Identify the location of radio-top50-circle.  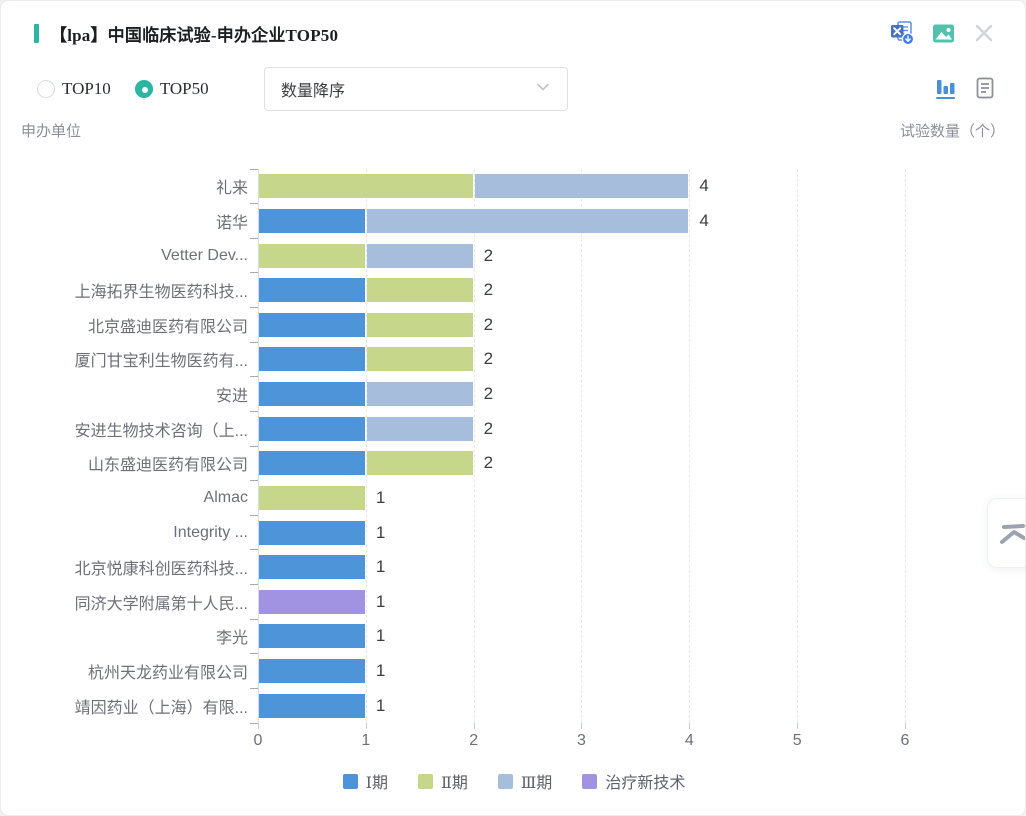
(143, 89).